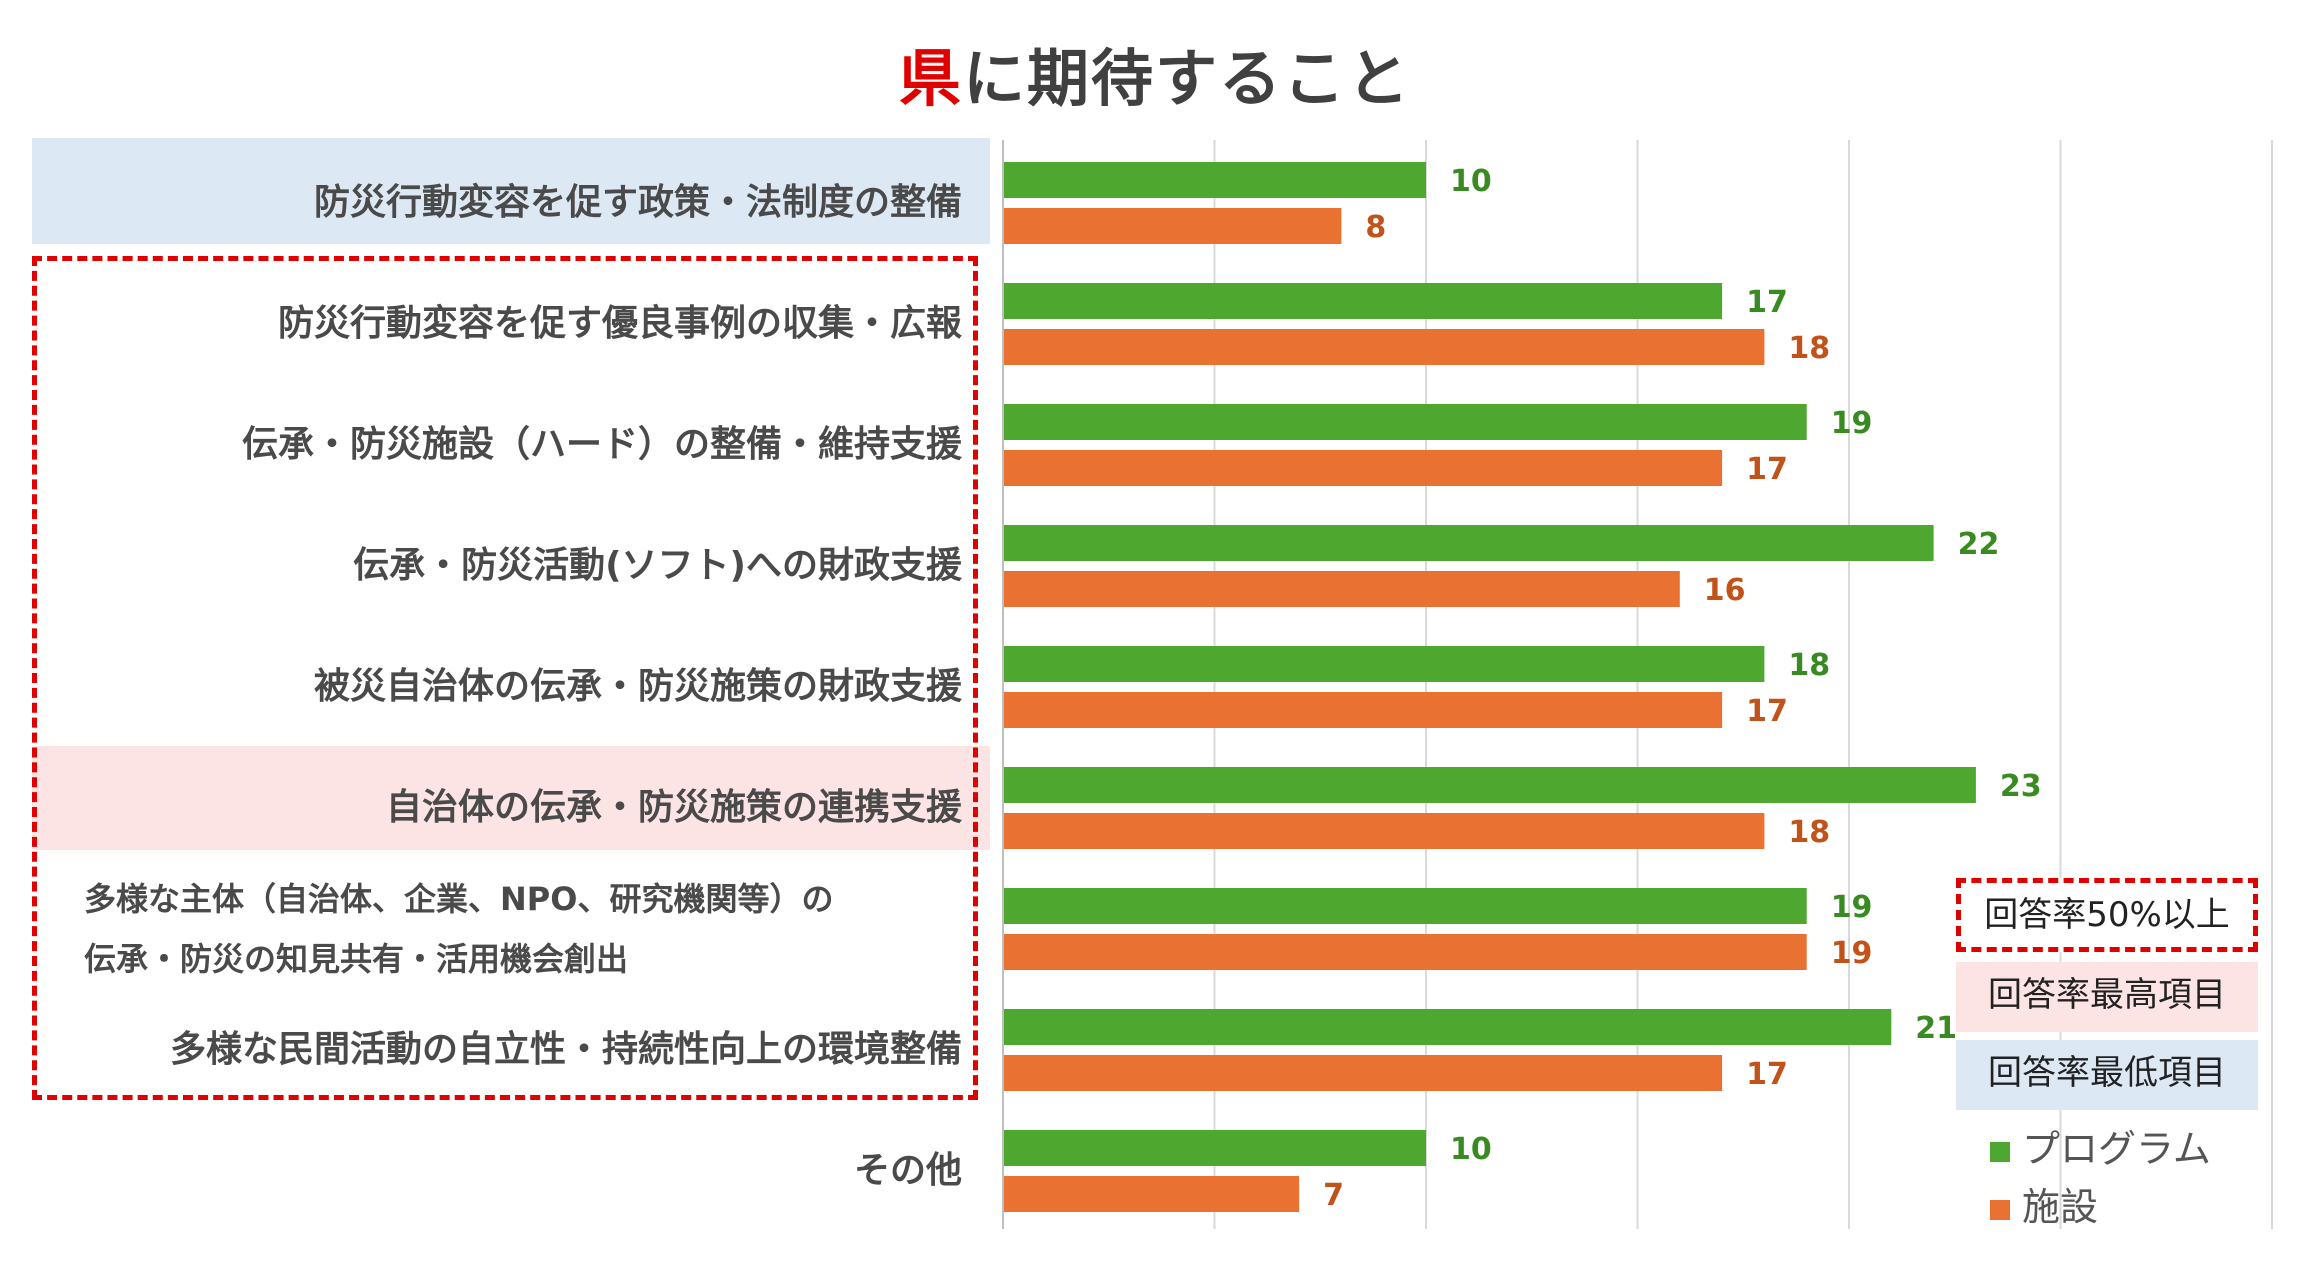 This screenshot has width=2310, height=1265. I want to click on category-label-line: その他, so click(907, 1170).